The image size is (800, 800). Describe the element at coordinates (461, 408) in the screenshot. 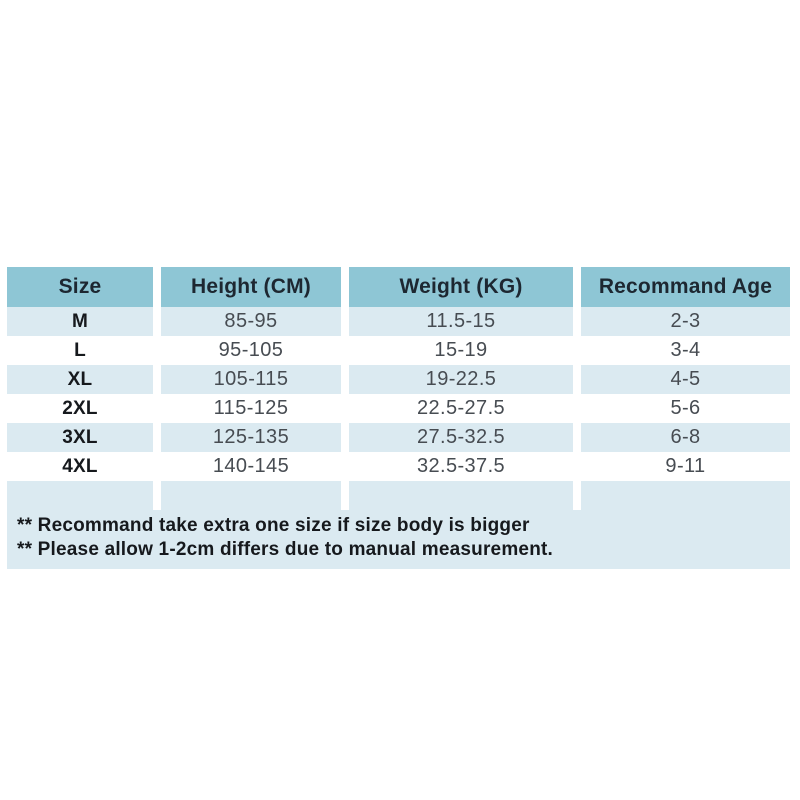

I see `table-cell-weight: 22.5-27.5` at that location.